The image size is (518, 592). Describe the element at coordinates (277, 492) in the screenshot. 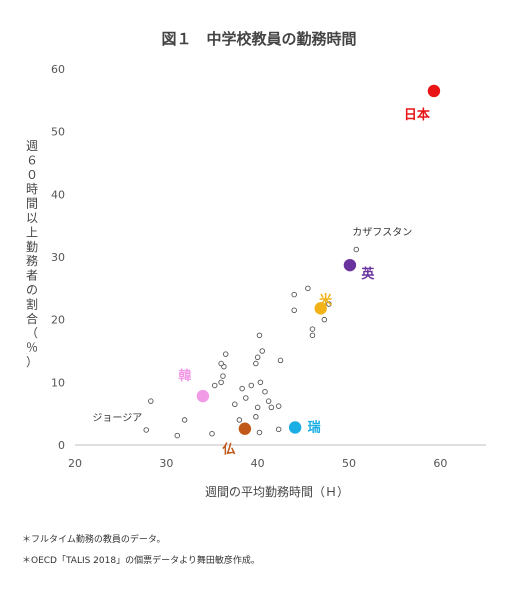

I see `x-axis-label: 週間の平均勤務時間（Ｈ）` at that location.